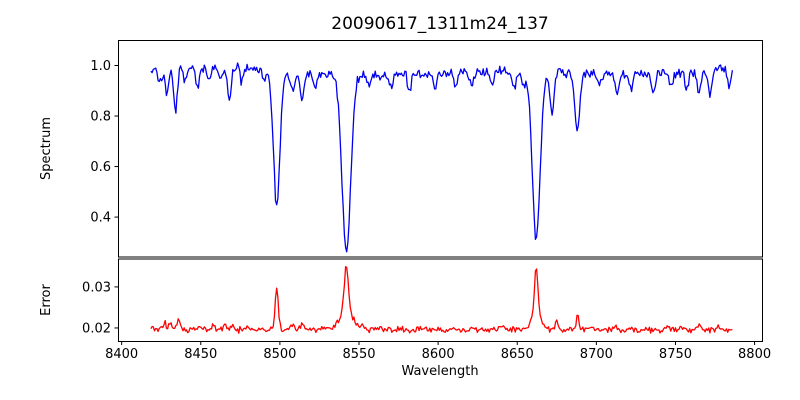 The image size is (800, 400). What do you see at coordinates (100, 117) in the screenshot?
I see `y-tick-label: 0.8` at bounding box center [100, 117].